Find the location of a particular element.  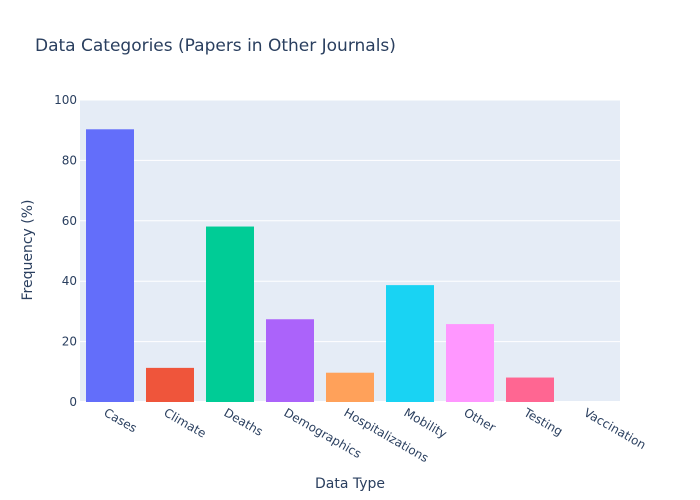

bar-deaths is located at coordinates (230, 314).